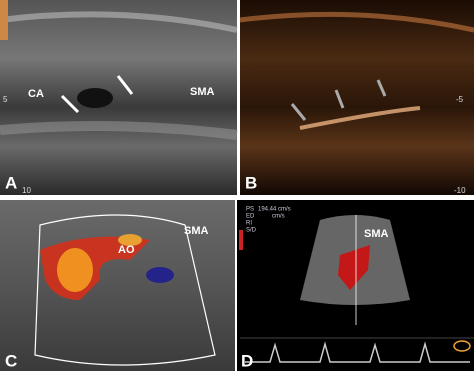 The width and height of the screenshot is (474, 371). What do you see at coordinates (250, 210) in the screenshot?
I see `measurement: PS` at bounding box center [250, 210].